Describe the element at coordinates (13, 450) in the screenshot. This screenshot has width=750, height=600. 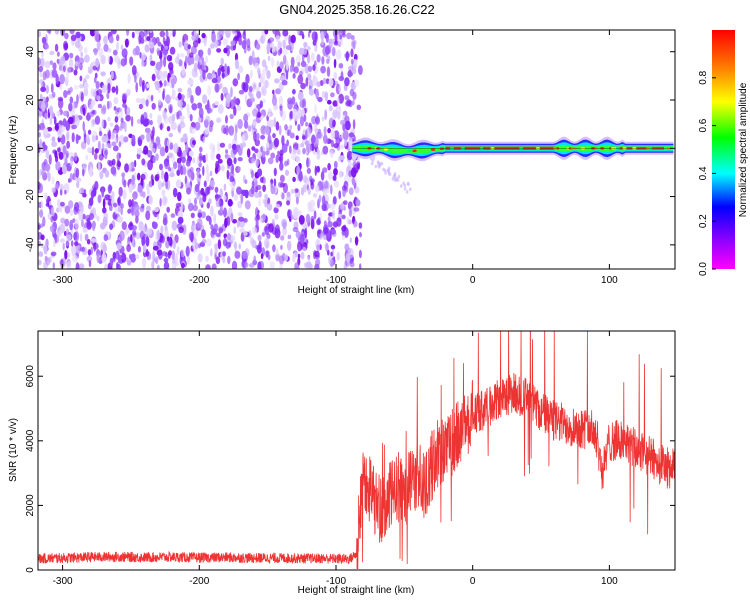
I see `snr-y-label: SNR (10 * v/v)` at that location.